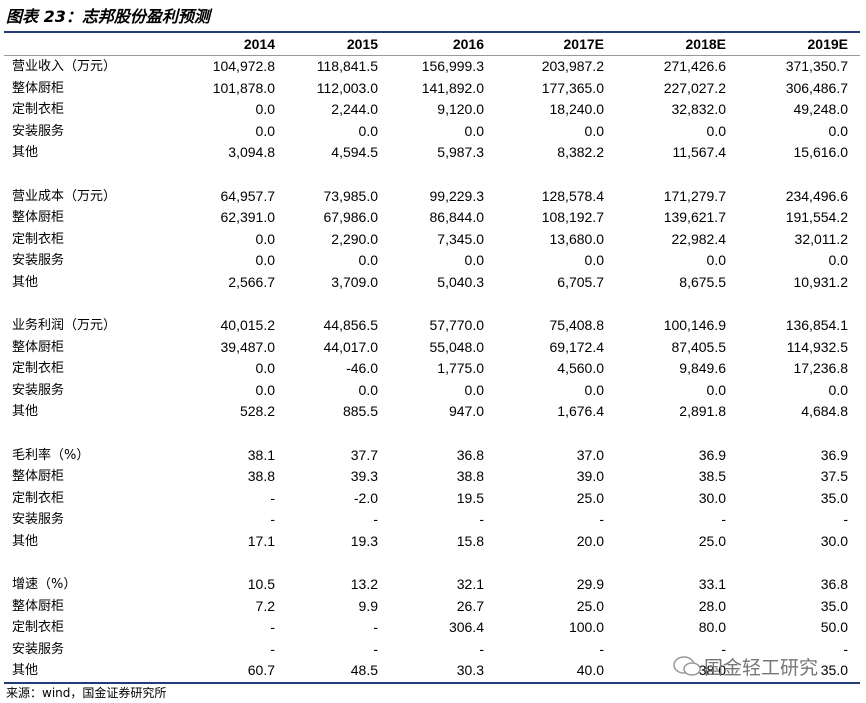 This screenshot has height=703, width=866. I want to click on cell: 9,849.6, so click(702, 368).